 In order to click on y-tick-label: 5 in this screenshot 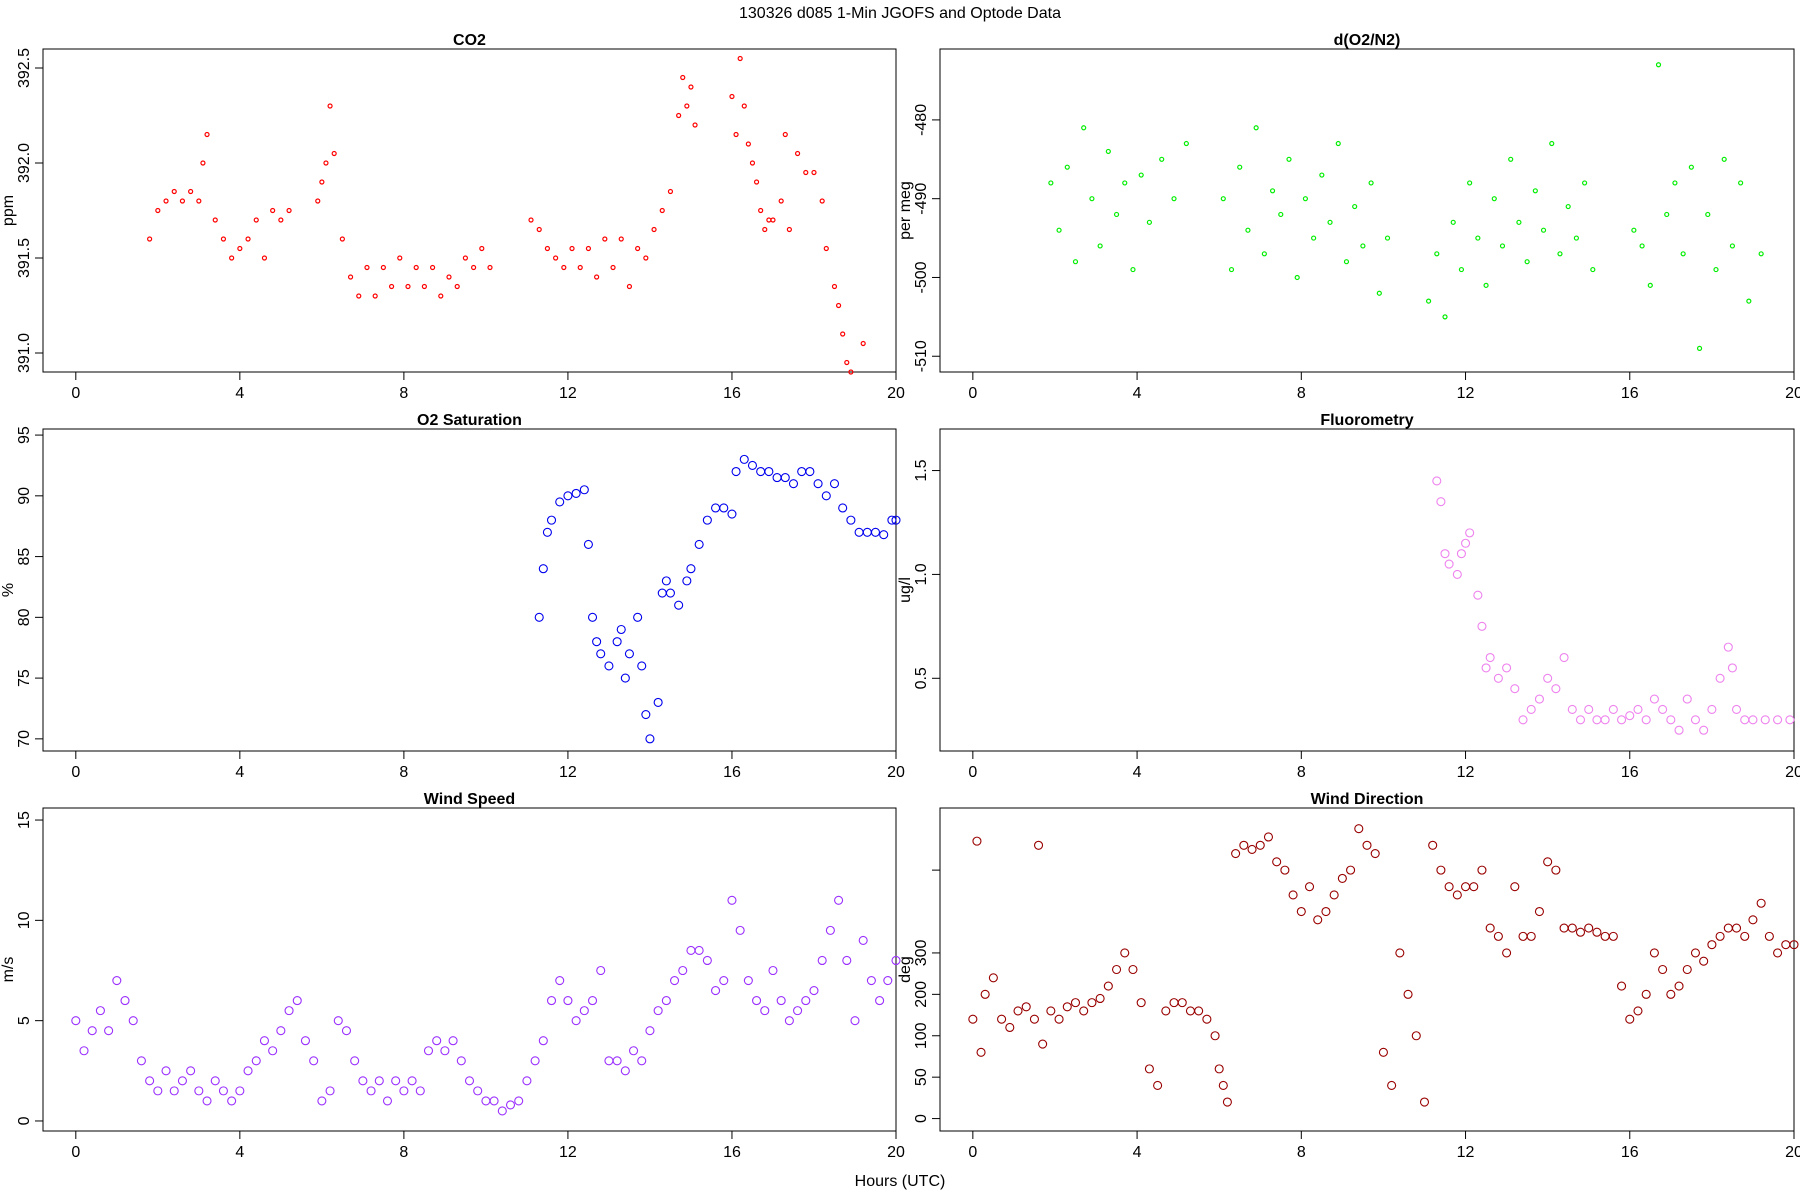, I will do `click(24, 1020)`.